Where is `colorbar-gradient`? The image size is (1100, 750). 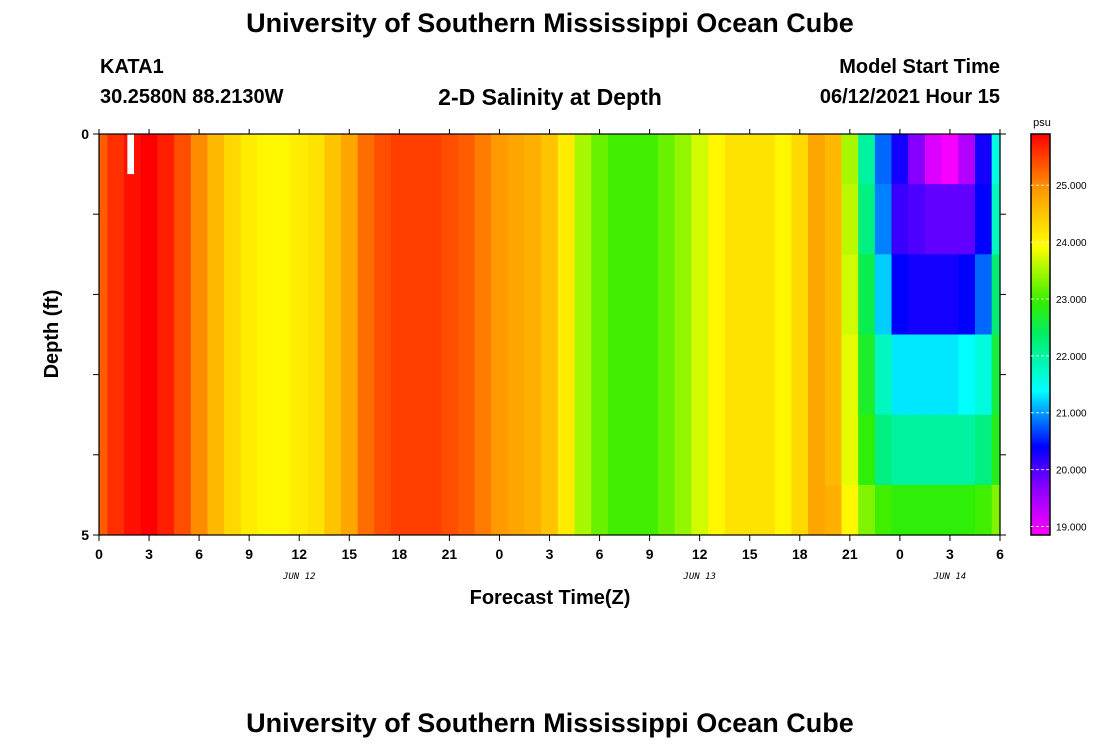
colorbar-gradient is located at coordinates (1040, 334).